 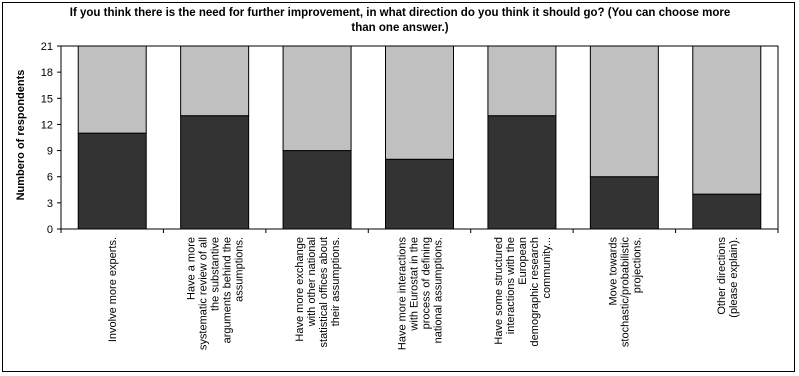 What do you see at coordinates (50, 152) in the screenshot?
I see `y-tick-label: 9` at bounding box center [50, 152].